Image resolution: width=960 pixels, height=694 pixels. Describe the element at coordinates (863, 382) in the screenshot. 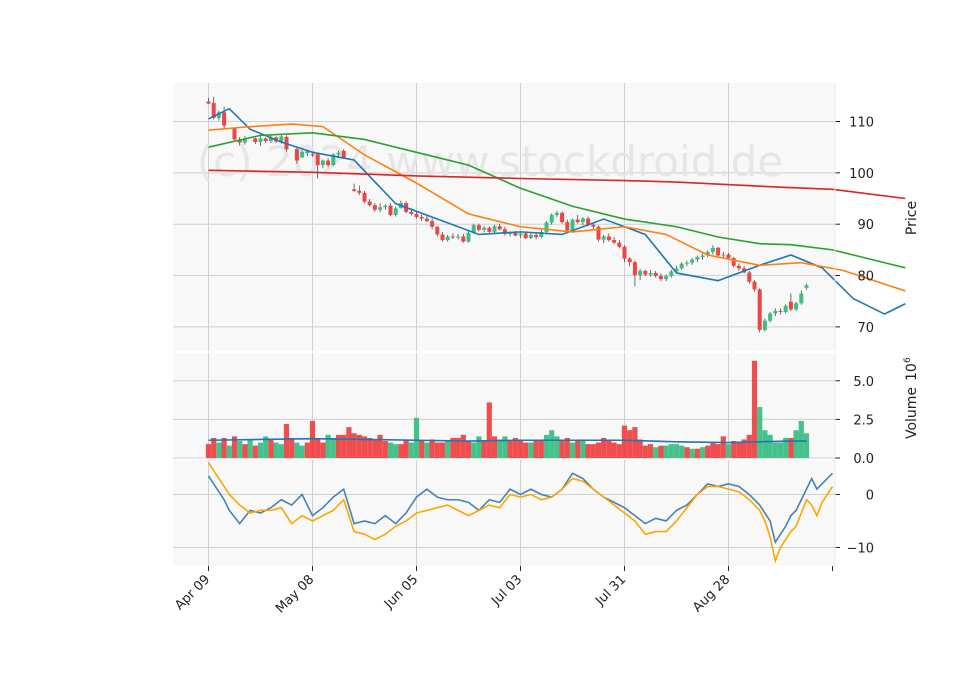

I see `y-tick-label: 5.0` at that location.